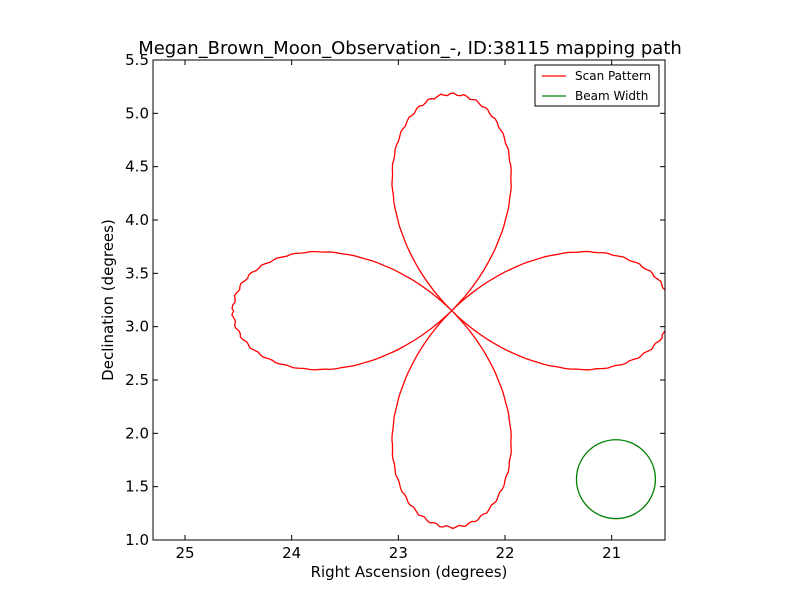 This screenshot has width=800, height=600. I want to click on legend-label-scan-pattern: Scan Pattern, so click(613, 76).